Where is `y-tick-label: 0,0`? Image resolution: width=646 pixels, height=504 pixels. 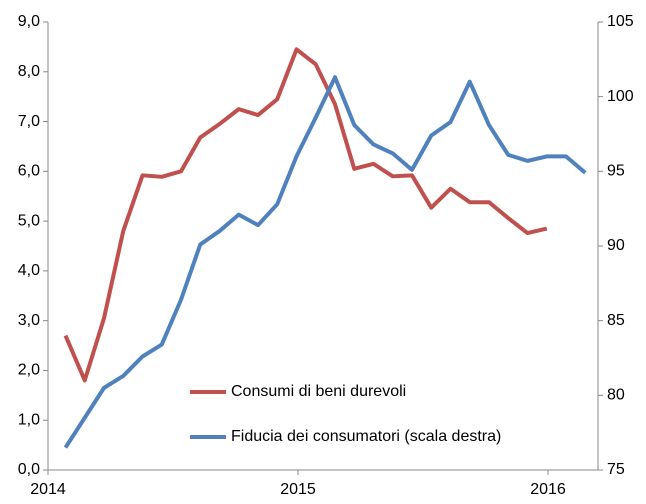
y-tick-label: 0,0 is located at coordinates (29, 469).